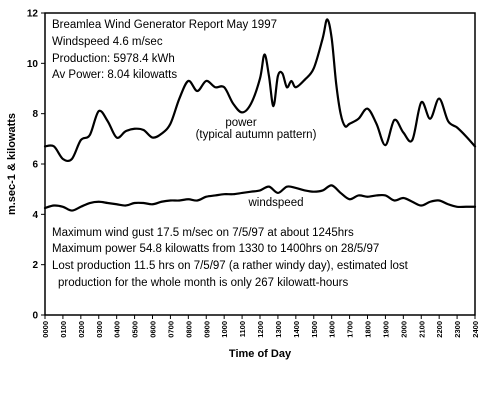  Describe the element at coordinates (314, 329) in the screenshot. I see `x-tick-label: 1500` at that location.